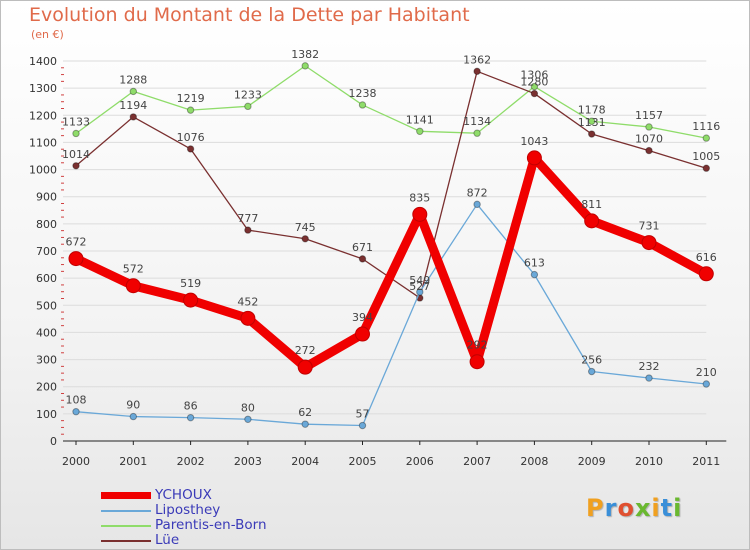 The width and height of the screenshot is (750, 550). What do you see at coordinates (363, 414) in the screenshot?
I see `data-label-liposthey: 57` at bounding box center [363, 414].